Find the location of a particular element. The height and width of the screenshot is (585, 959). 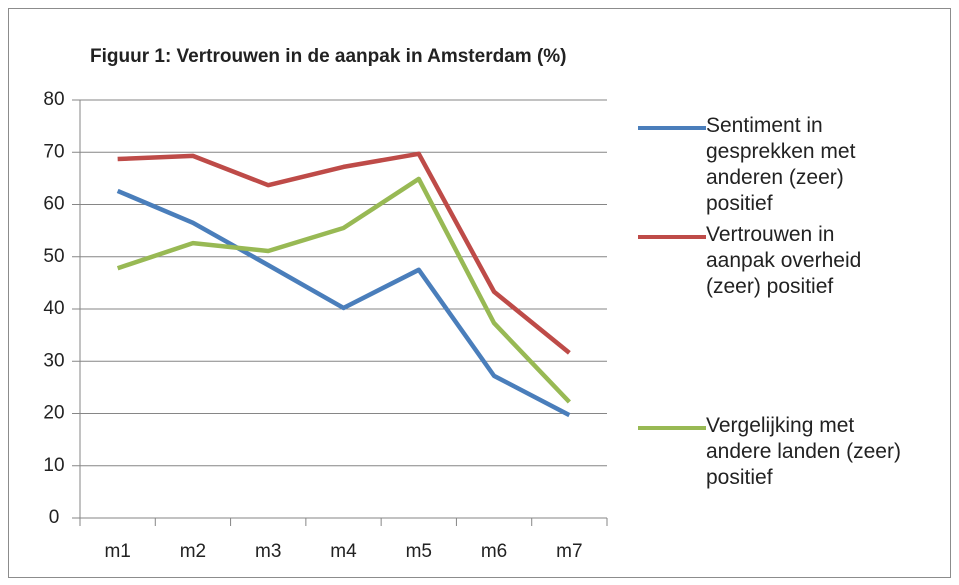

y-tick-label: 30 is located at coordinates (53, 360).